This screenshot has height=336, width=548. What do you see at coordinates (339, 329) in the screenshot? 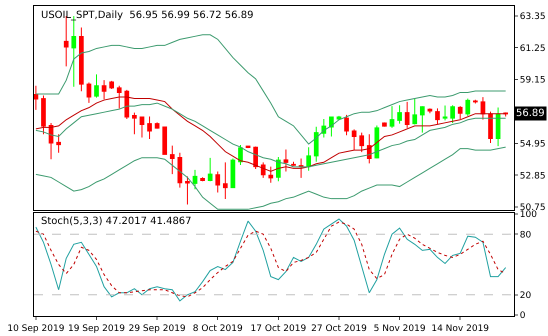
I see `x-tick-label: 27 Oct 2019` at bounding box center [339, 329].